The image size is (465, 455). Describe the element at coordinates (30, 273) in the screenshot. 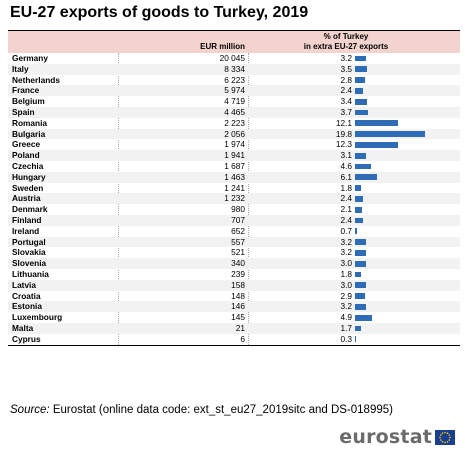

I see `country-label: Lithuania` at that location.